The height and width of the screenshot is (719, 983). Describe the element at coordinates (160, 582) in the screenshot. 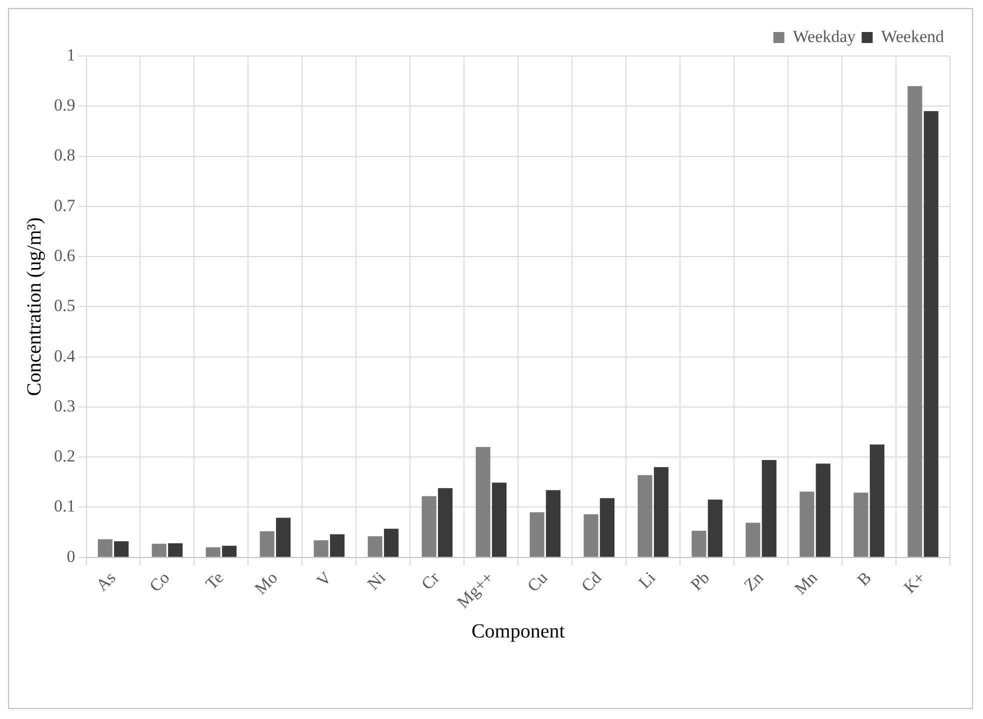

I see `x-tick-label: Co` at that location.